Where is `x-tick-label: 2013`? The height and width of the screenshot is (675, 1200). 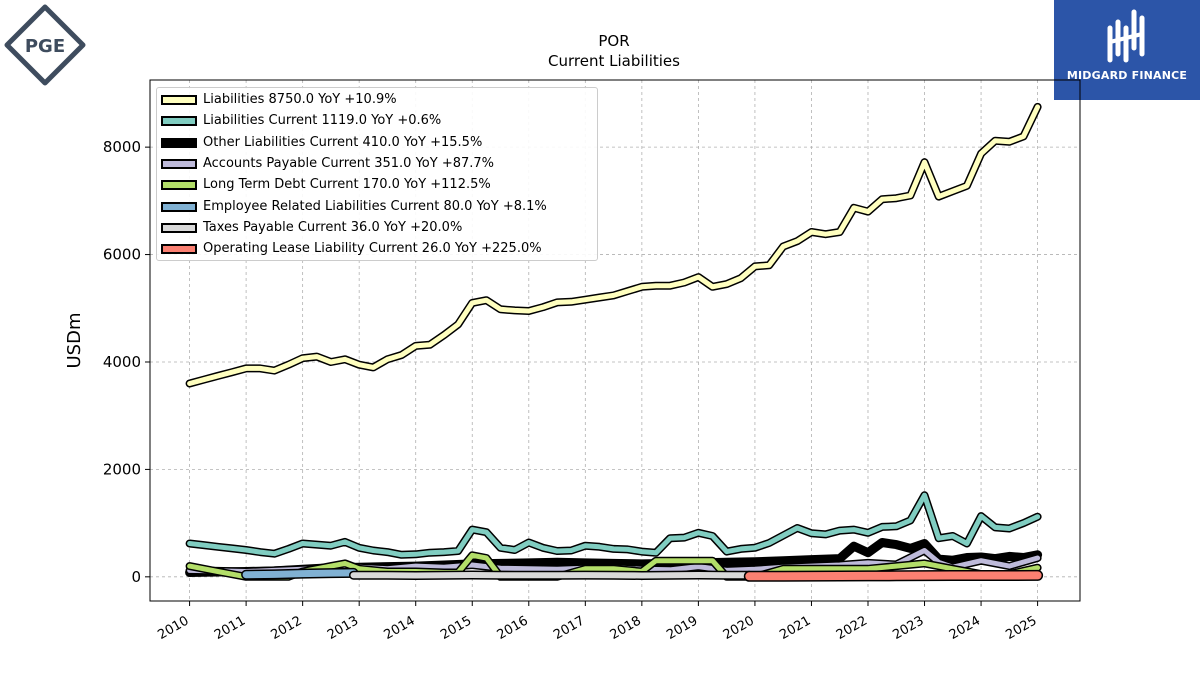
x-tick-label: 2013 is located at coordinates (343, 628).